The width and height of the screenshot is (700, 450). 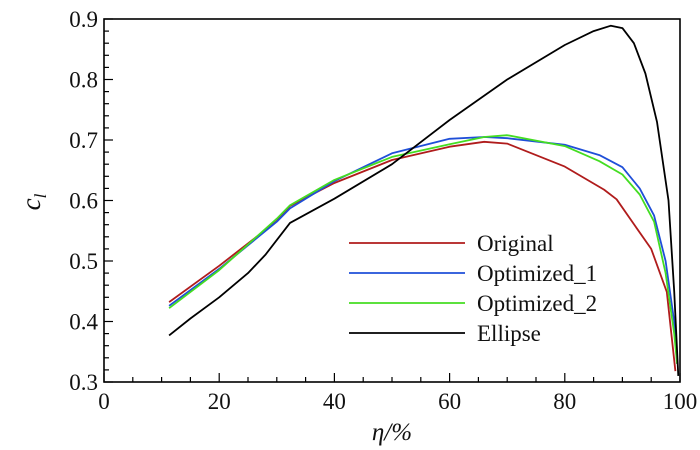 What do you see at coordinates (219, 401) in the screenshot?
I see `x-tick-label: 20` at bounding box center [219, 401].